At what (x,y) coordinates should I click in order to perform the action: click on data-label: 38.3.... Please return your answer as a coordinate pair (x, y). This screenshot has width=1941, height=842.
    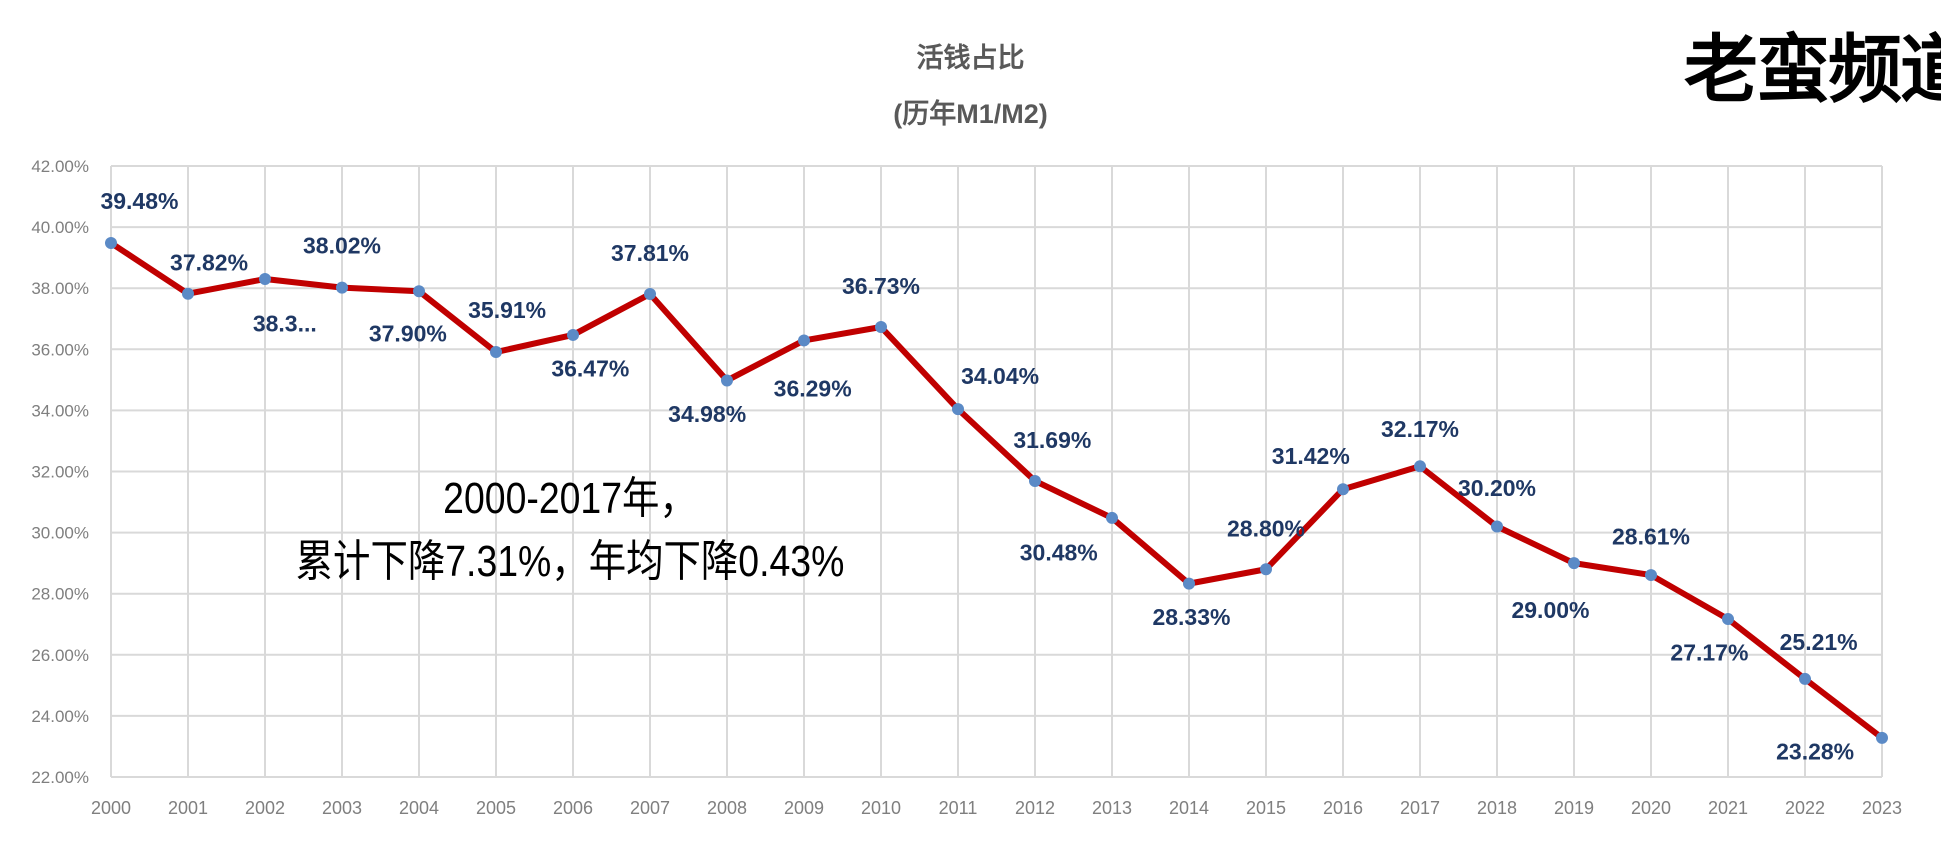
    Looking at the image, I should click on (285, 324).